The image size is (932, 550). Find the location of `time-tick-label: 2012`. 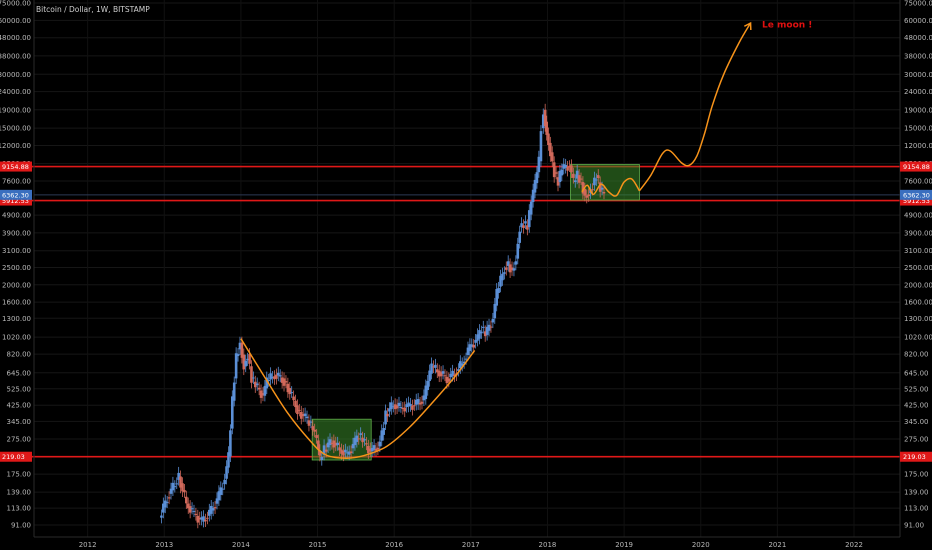

time-tick-label: 2012 is located at coordinates (88, 545).